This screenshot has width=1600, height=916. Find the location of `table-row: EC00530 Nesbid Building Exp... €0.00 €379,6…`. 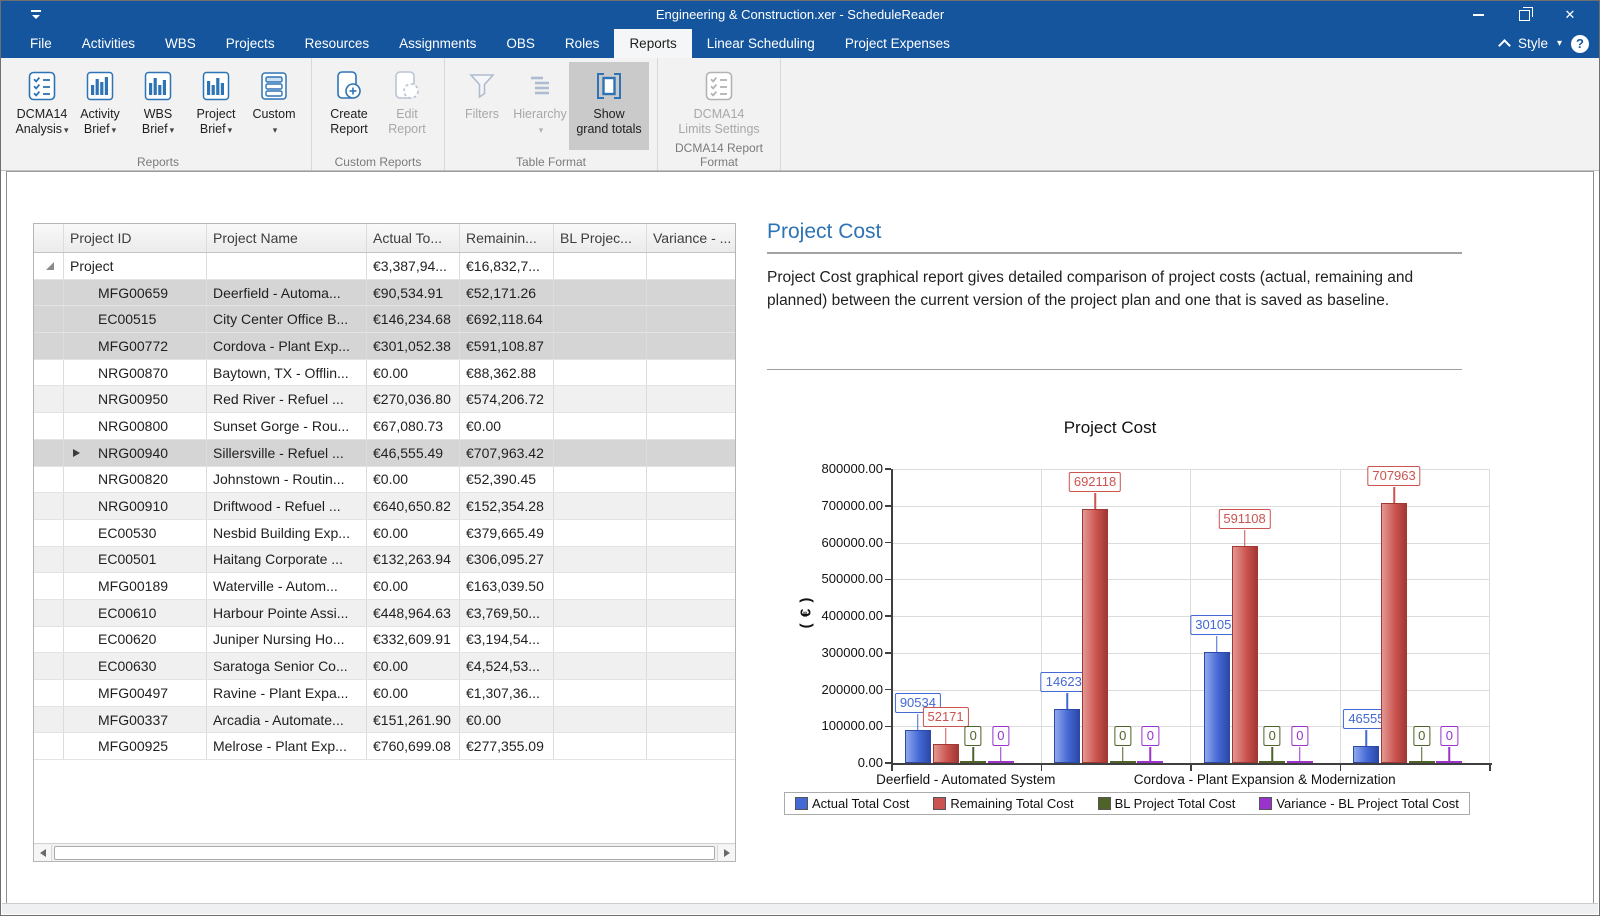

table-row: EC00530 Nesbid Building Exp... €0.00 €379,6… is located at coordinates (384, 533).